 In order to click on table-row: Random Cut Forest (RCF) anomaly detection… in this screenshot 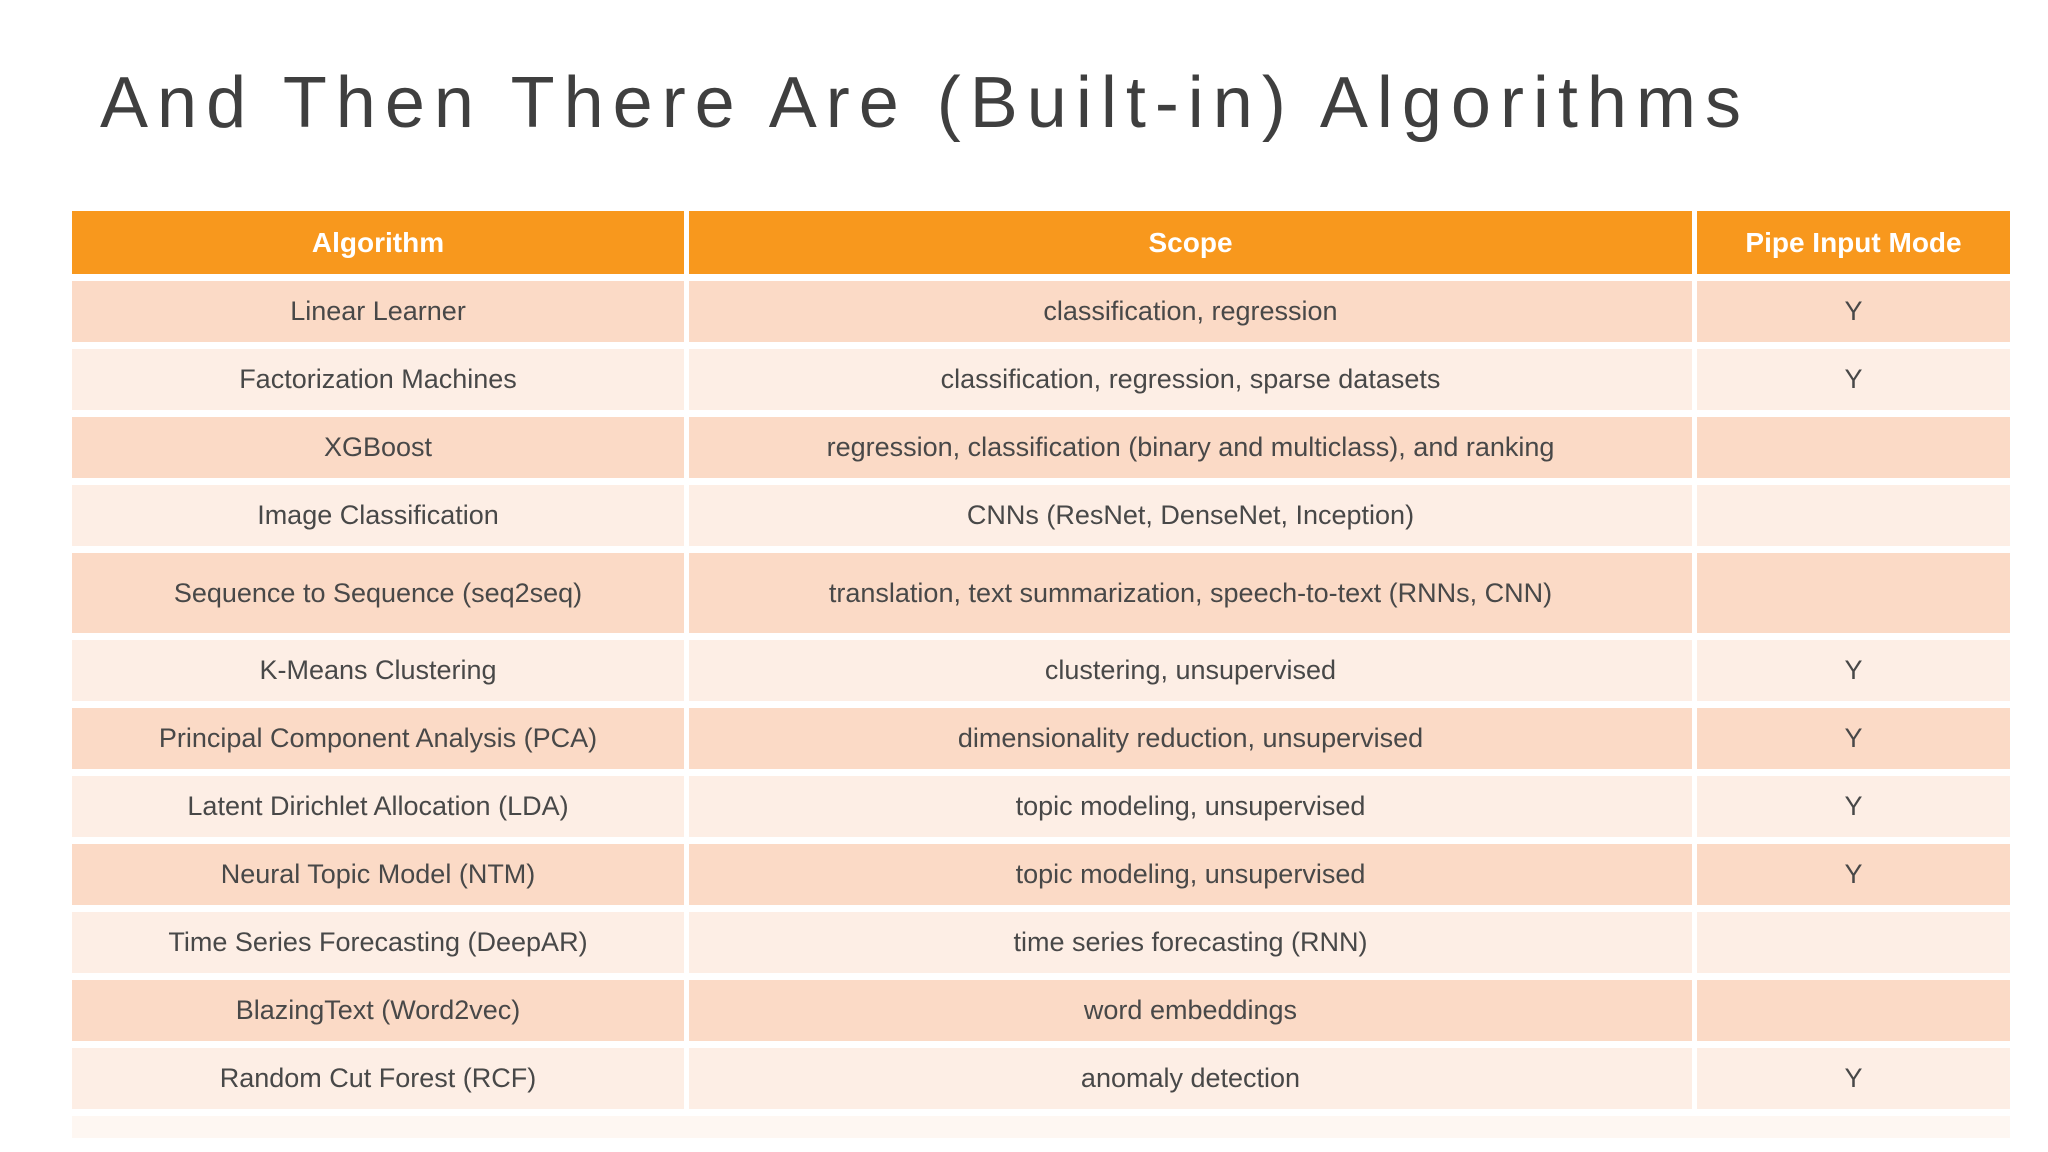, I will do `click(1041, 1078)`.